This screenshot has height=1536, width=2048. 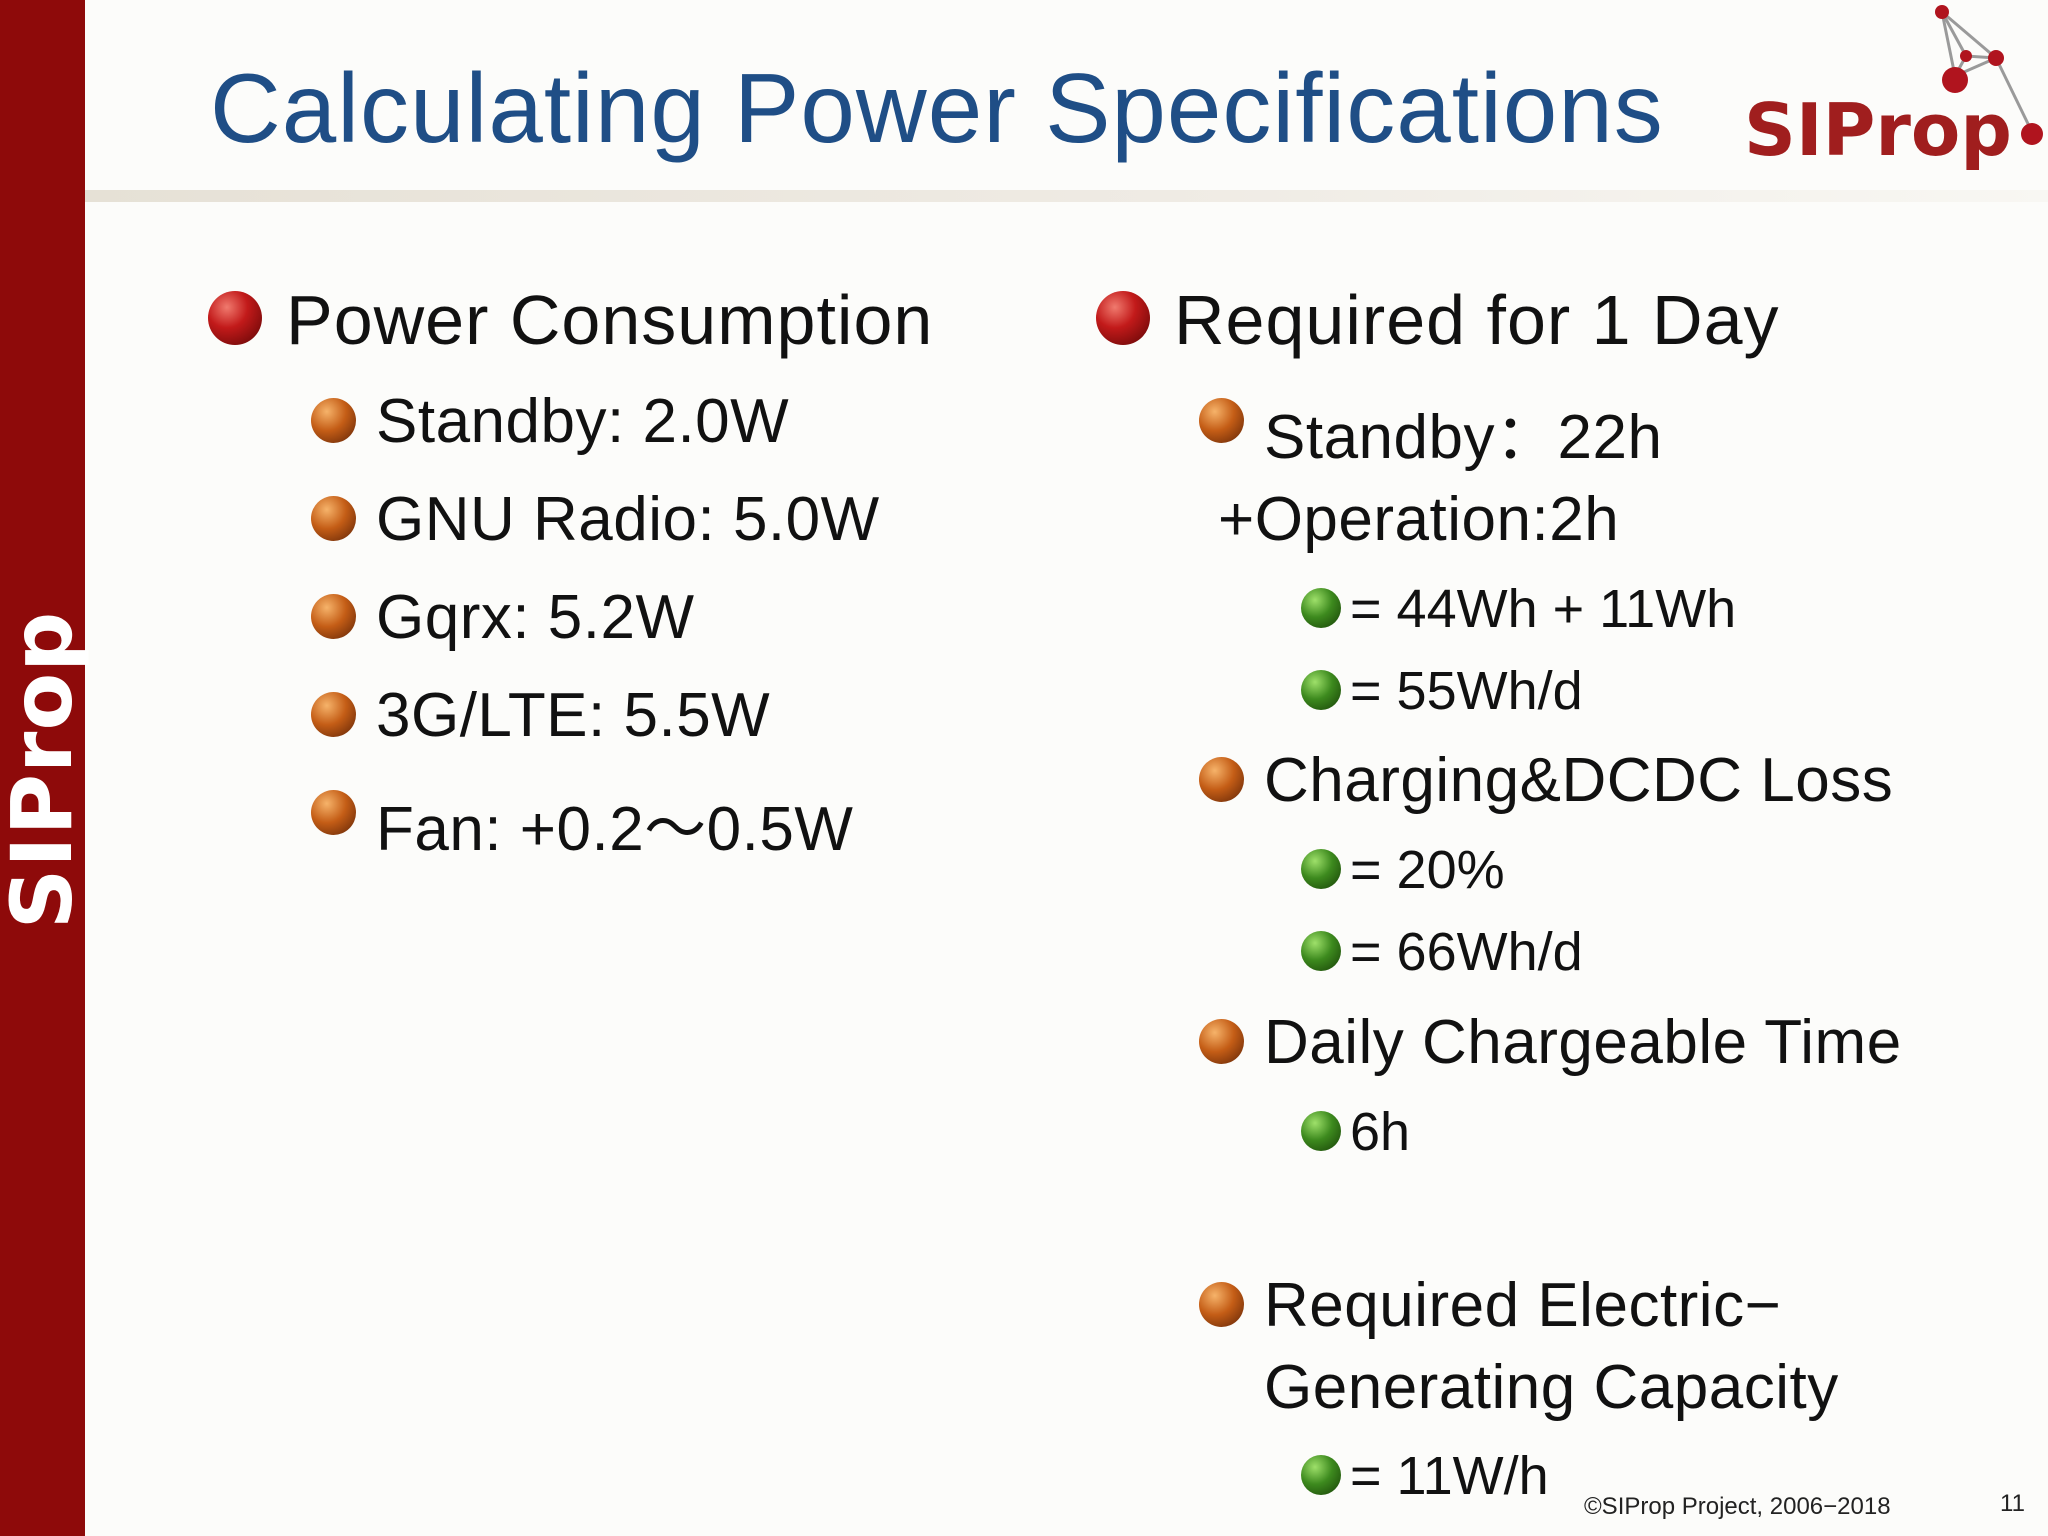 What do you see at coordinates (628, 519) in the screenshot?
I see `left-item: GNU Radio: 5.0W` at bounding box center [628, 519].